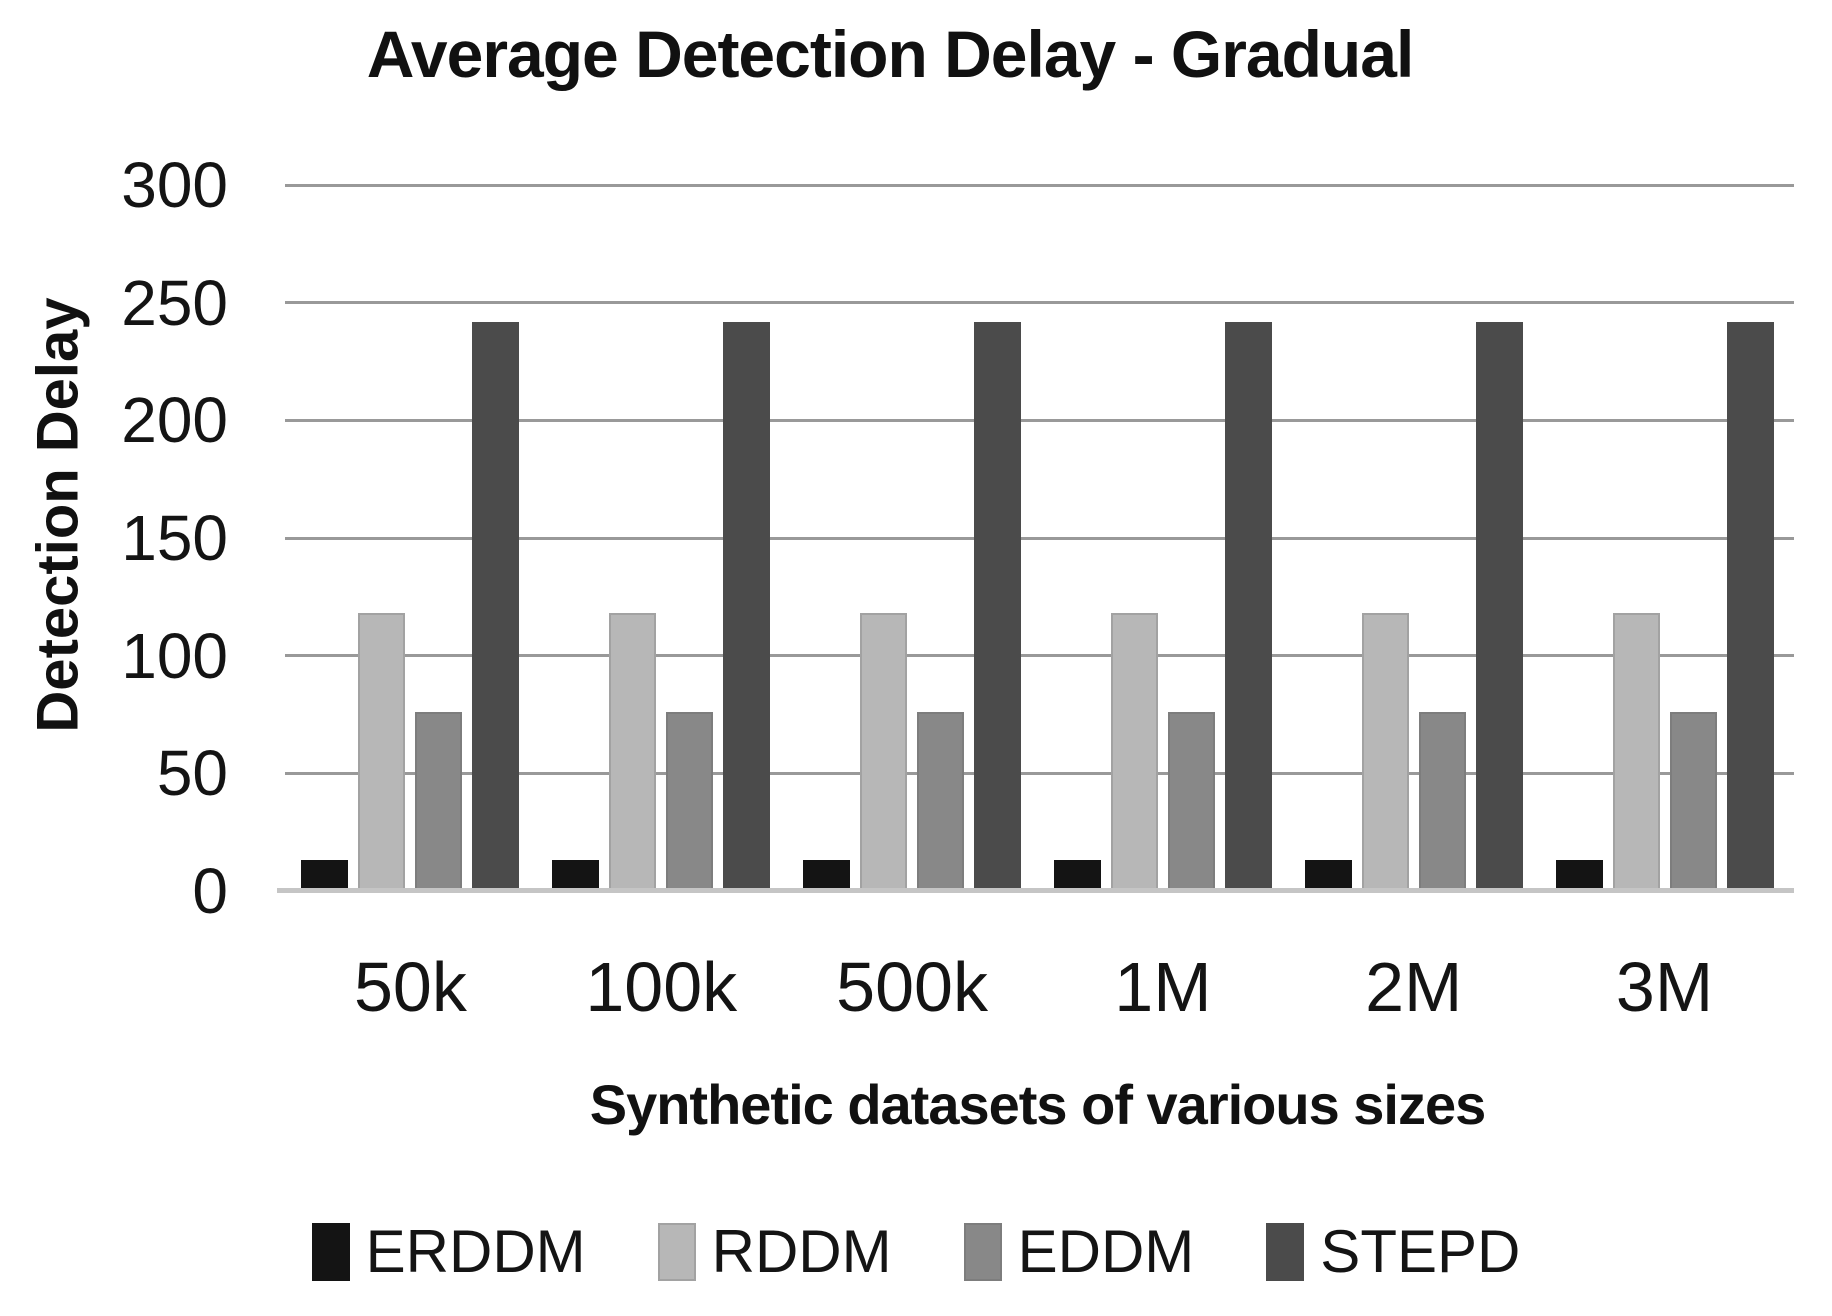 This screenshot has height=1316, width=1832. I want to click on bar-stepd-500k, so click(998, 606).